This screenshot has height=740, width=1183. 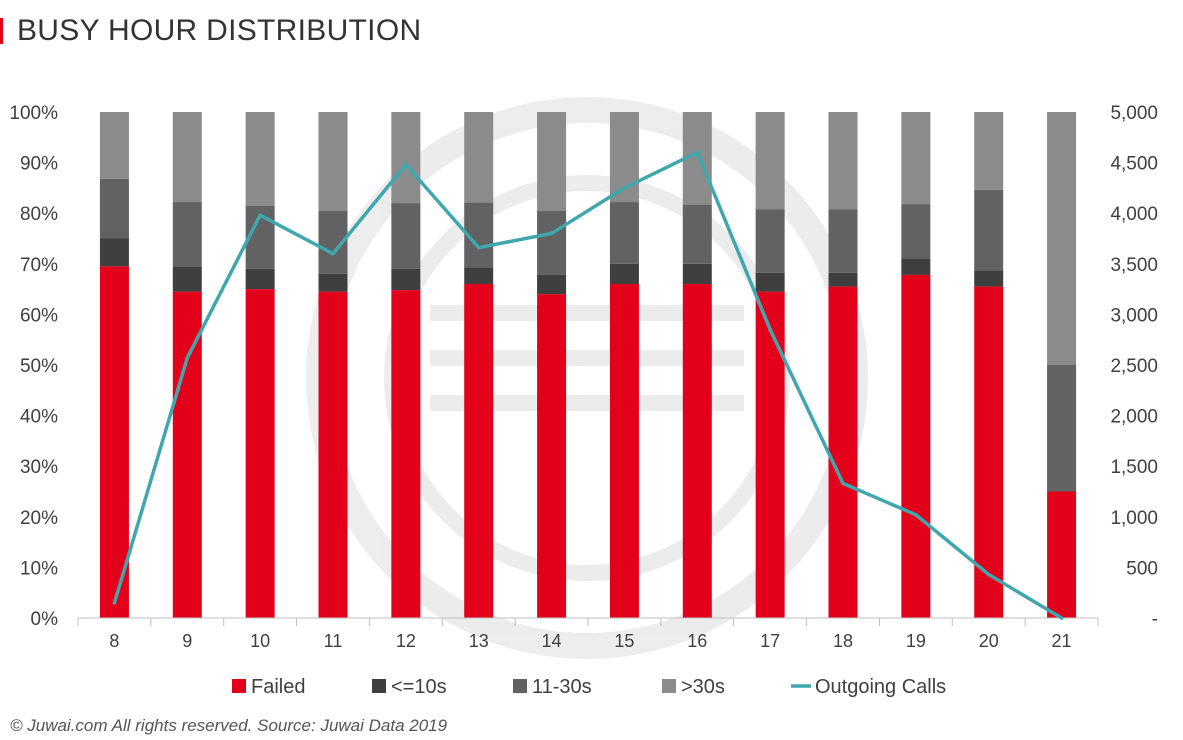 I want to click on left-axis-label: 100%, so click(x=33, y=113).